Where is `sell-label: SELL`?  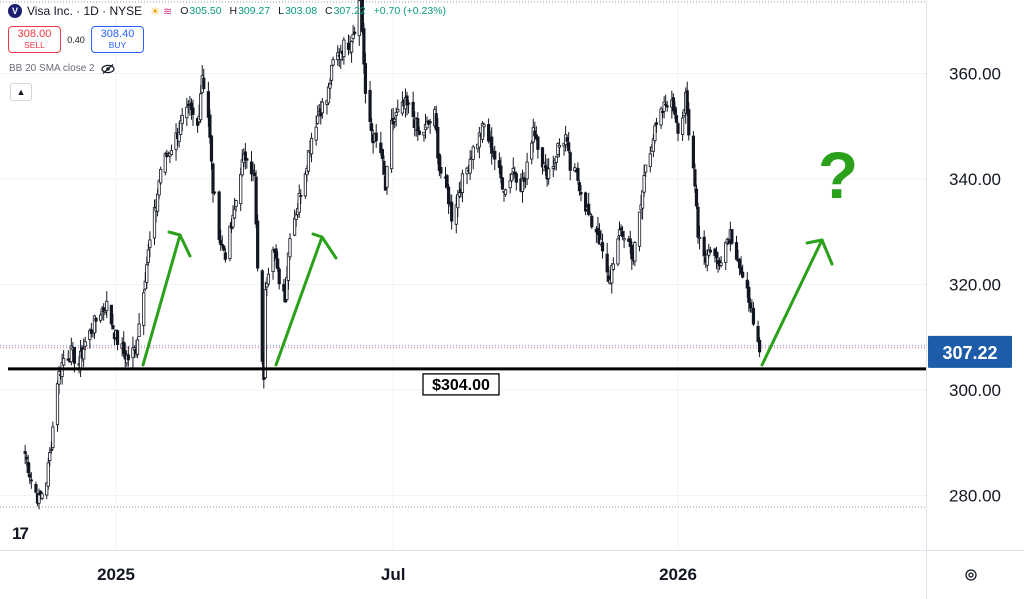
sell-label: SELL is located at coordinates (34, 44).